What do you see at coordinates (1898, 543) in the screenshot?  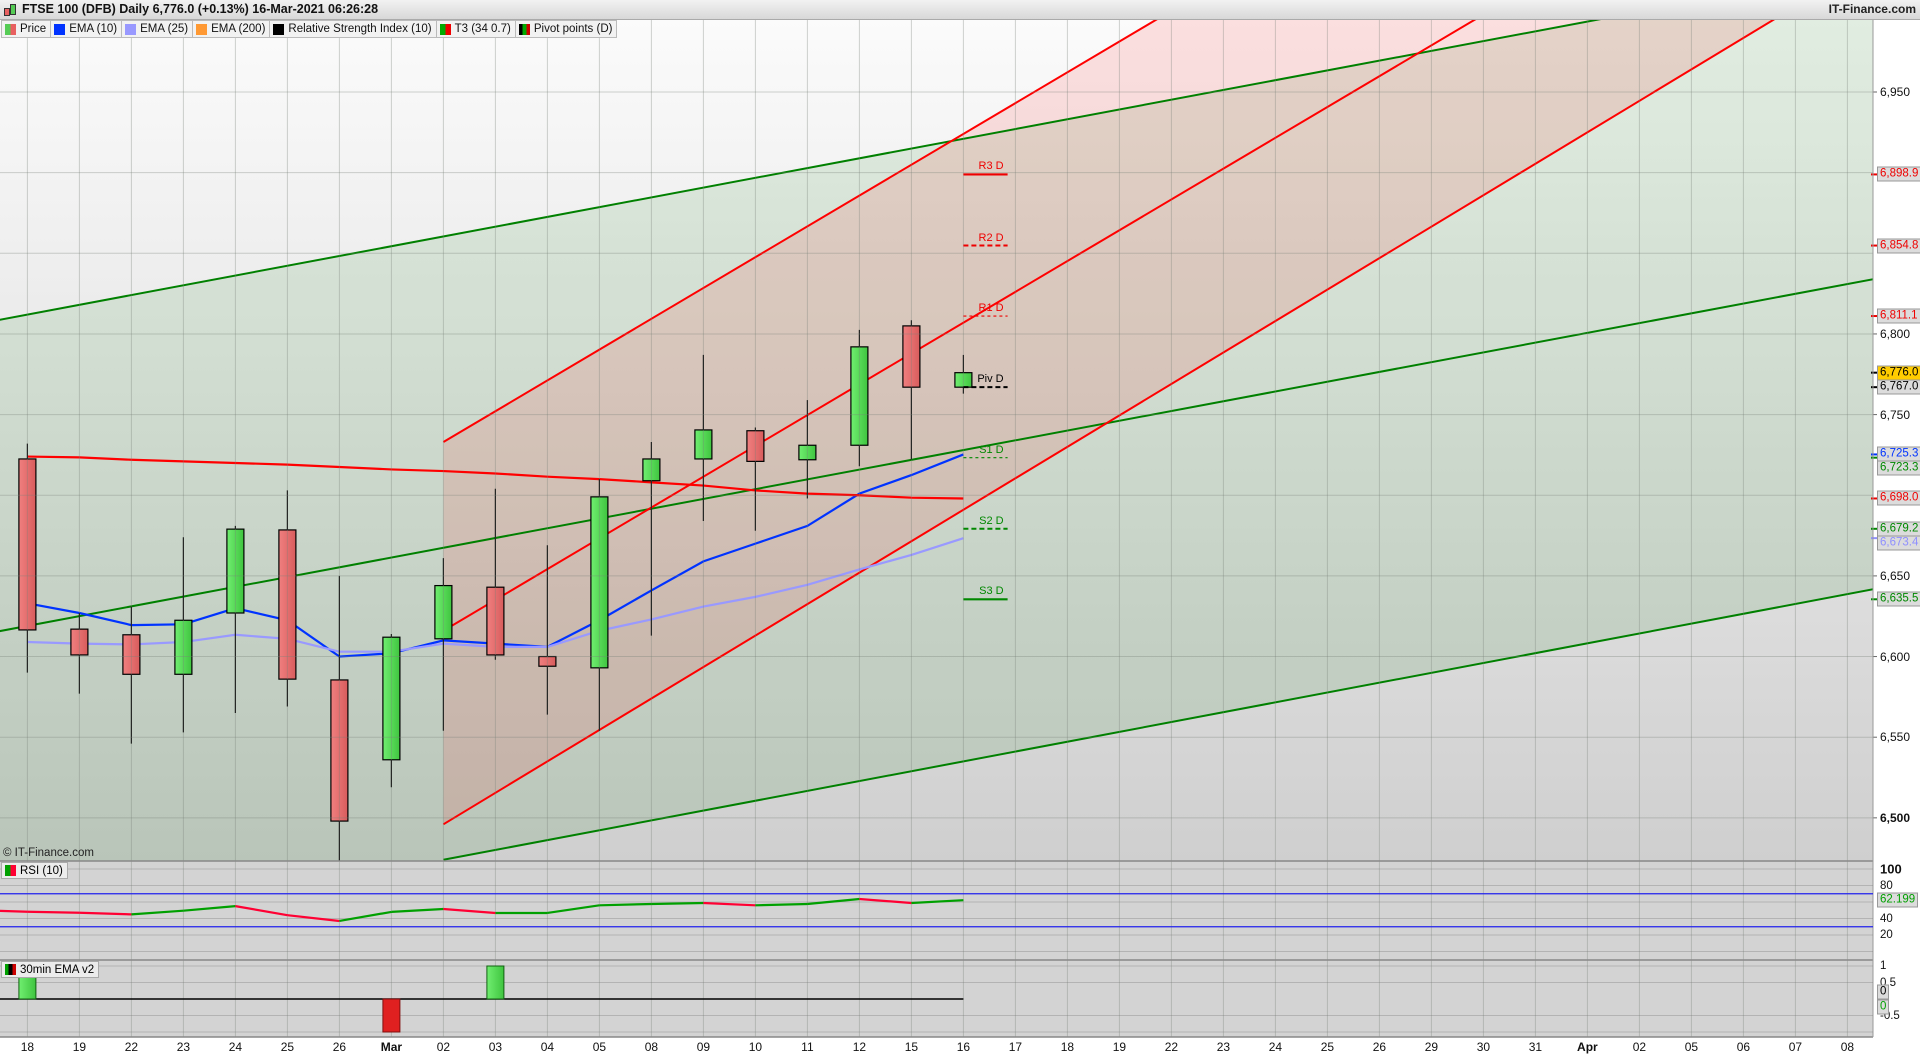 I see `price-value-label: 6,673.4` at bounding box center [1898, 543].